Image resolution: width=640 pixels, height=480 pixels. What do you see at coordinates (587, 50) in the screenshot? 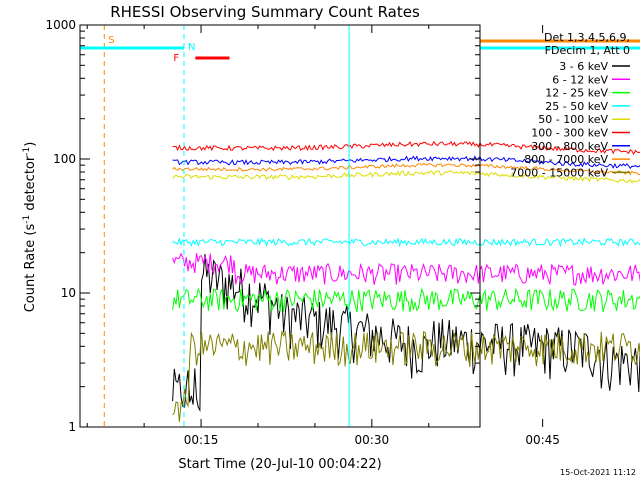
I see `legend-header-line-2: FDecim 1, Att 0` at bounding box center [587, 50].